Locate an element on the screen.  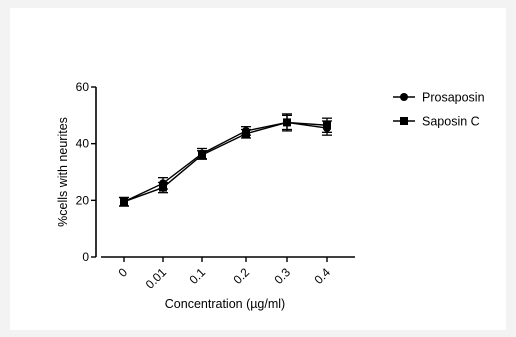
series-saposin-c is located at coordinates (225, 160).